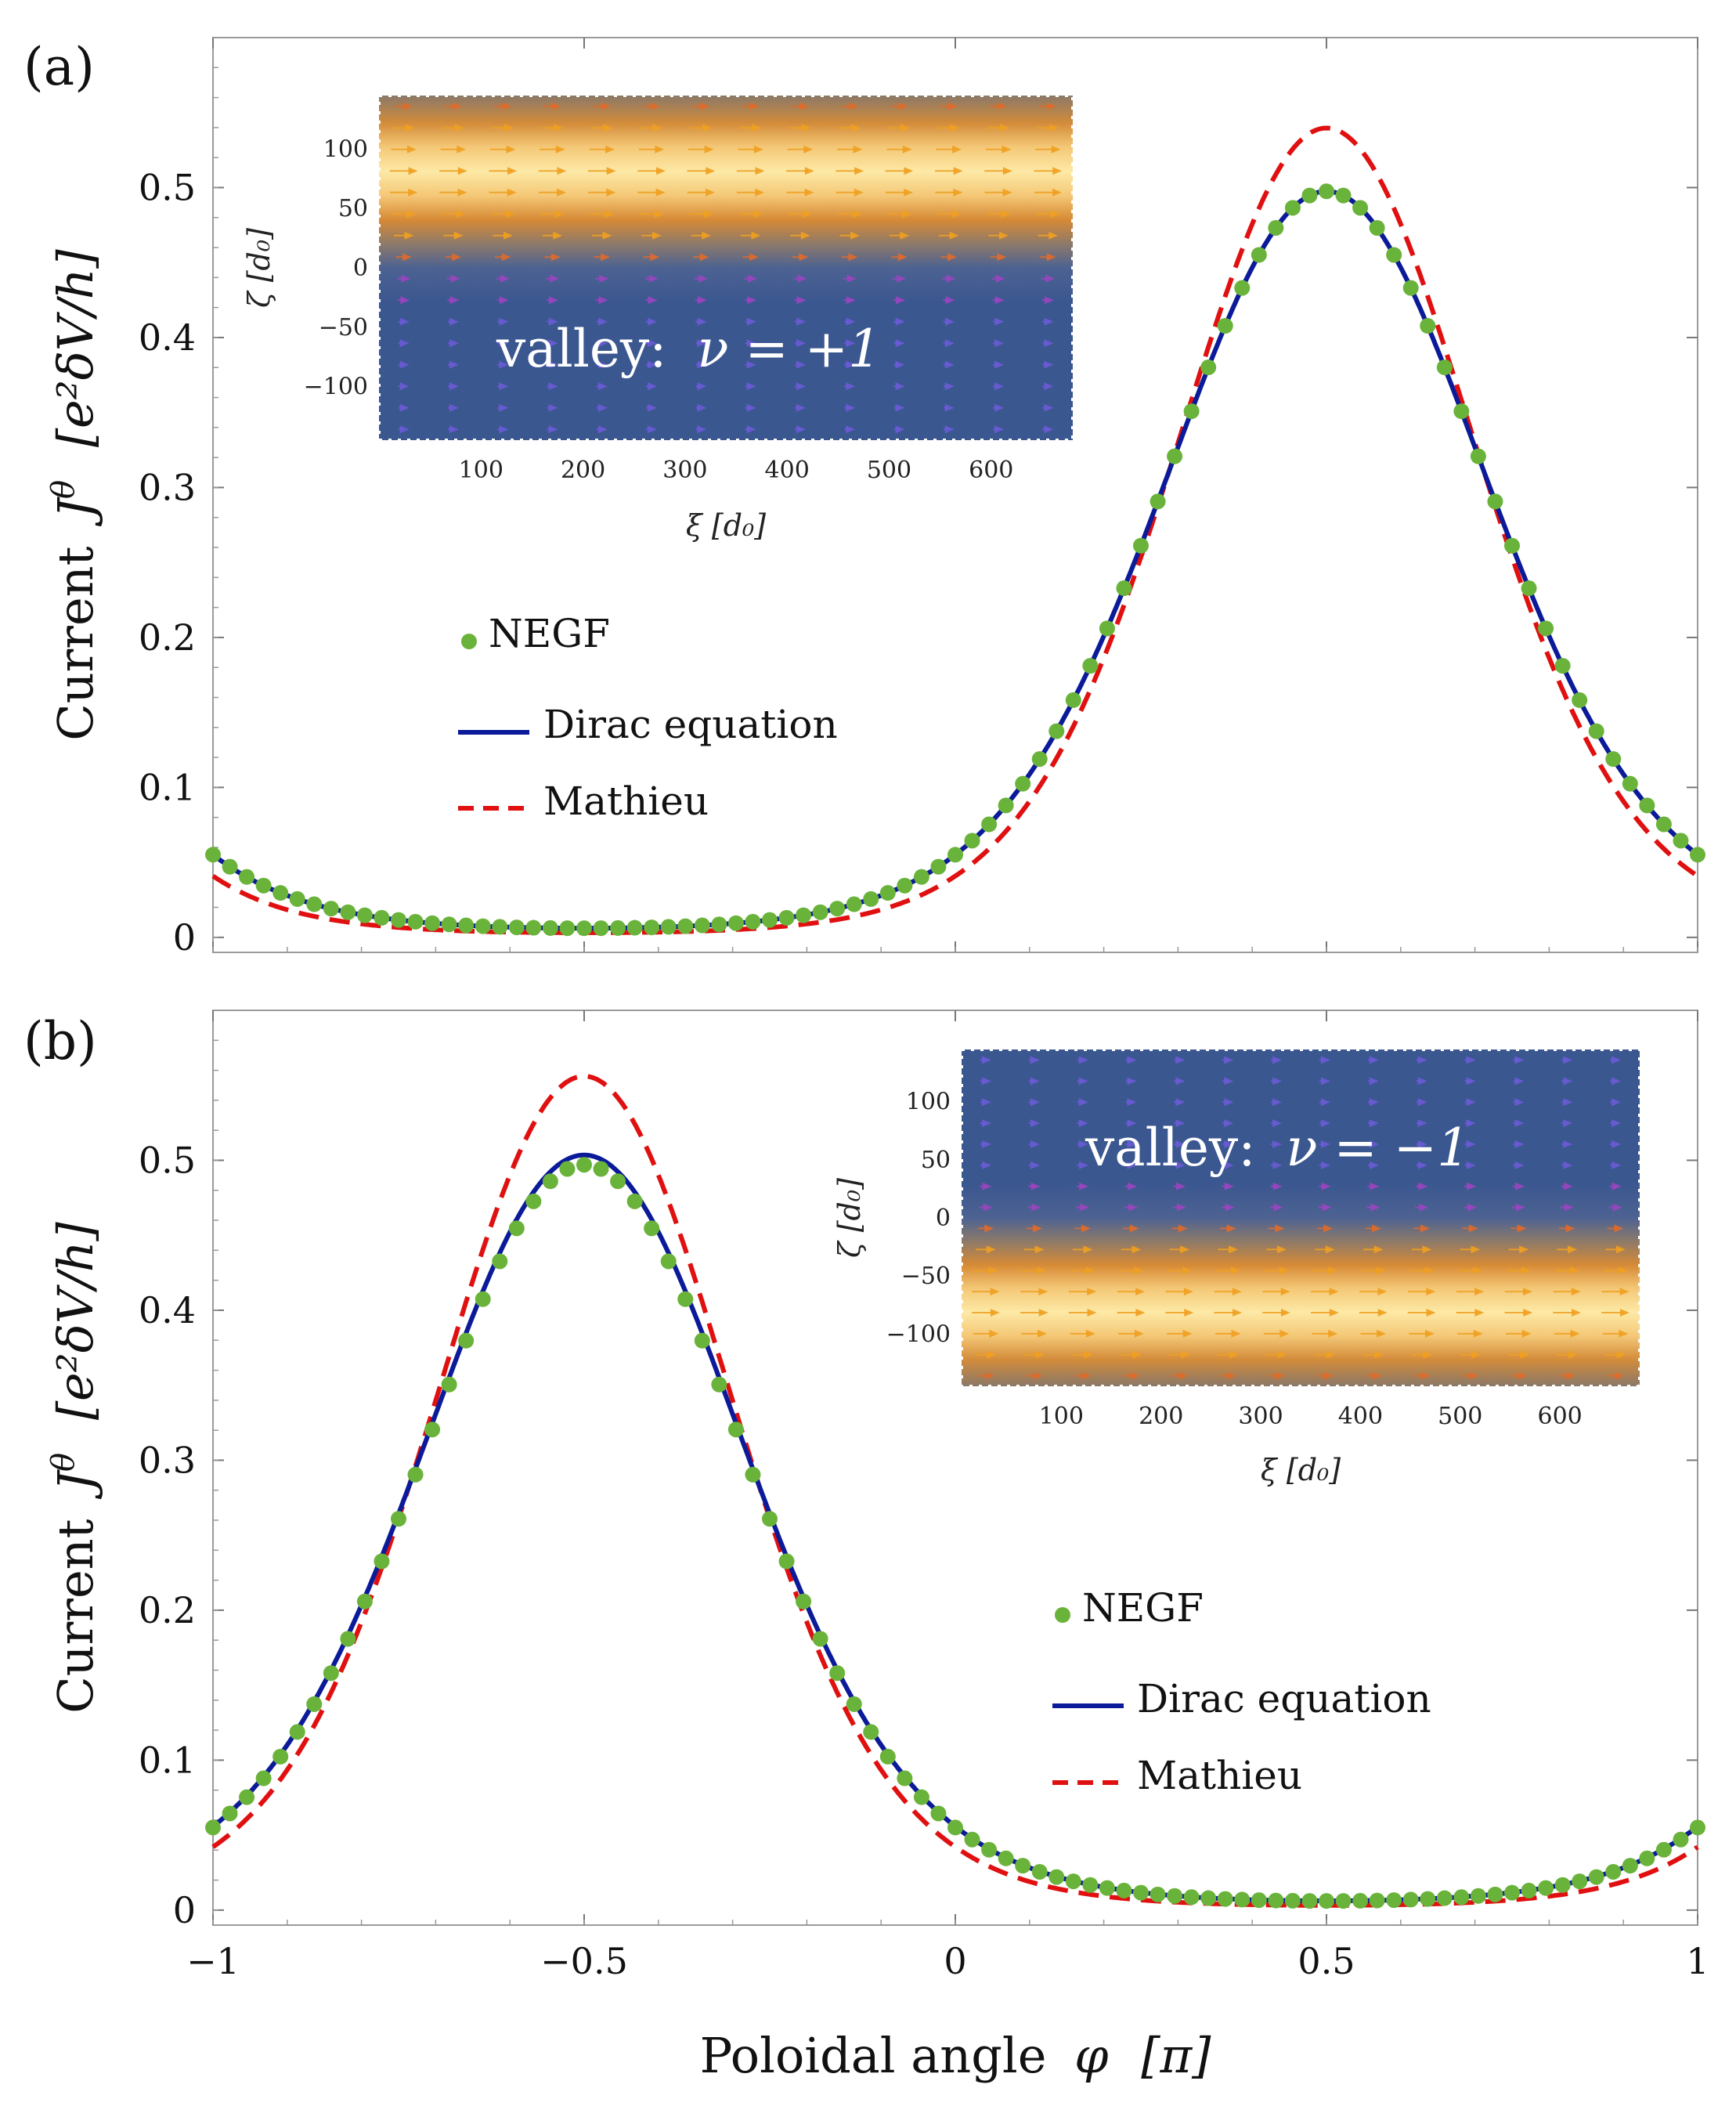  Describe the element at coordinates (167, 787) in the screenshot. I see `y-tick-label-a-1: 0.1` at that location.